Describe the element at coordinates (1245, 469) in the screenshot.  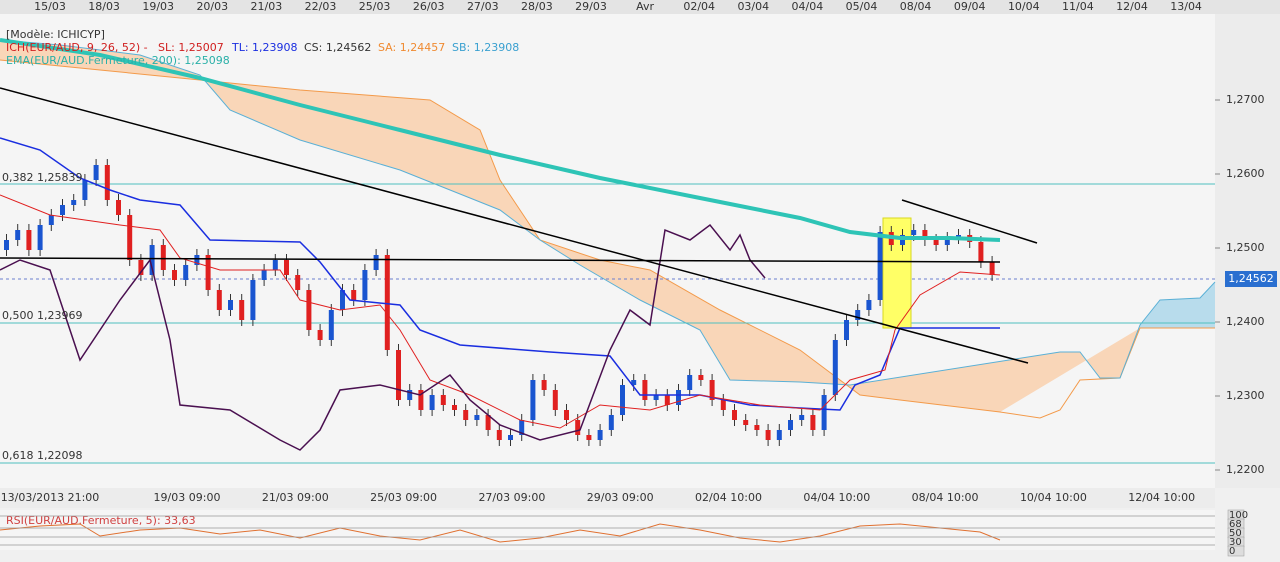
I see `price-label: 1,2200` at that location.